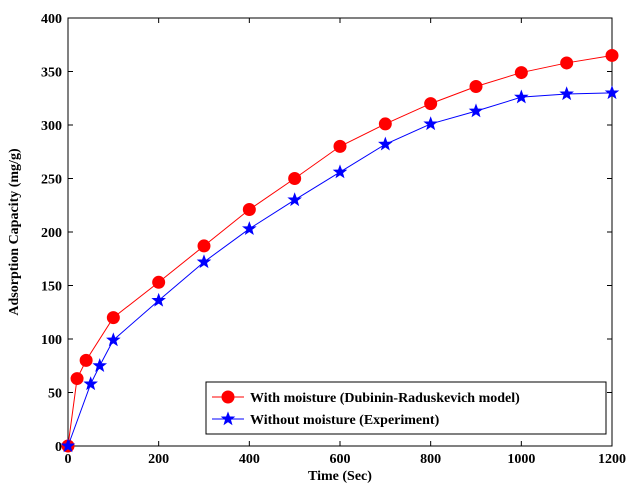 Image resolution: width=628 pixels, height=491 pixels. Describe the element at coordinates (51, 126) in the screenshot. I see `y-tick-label: 300` at that location.